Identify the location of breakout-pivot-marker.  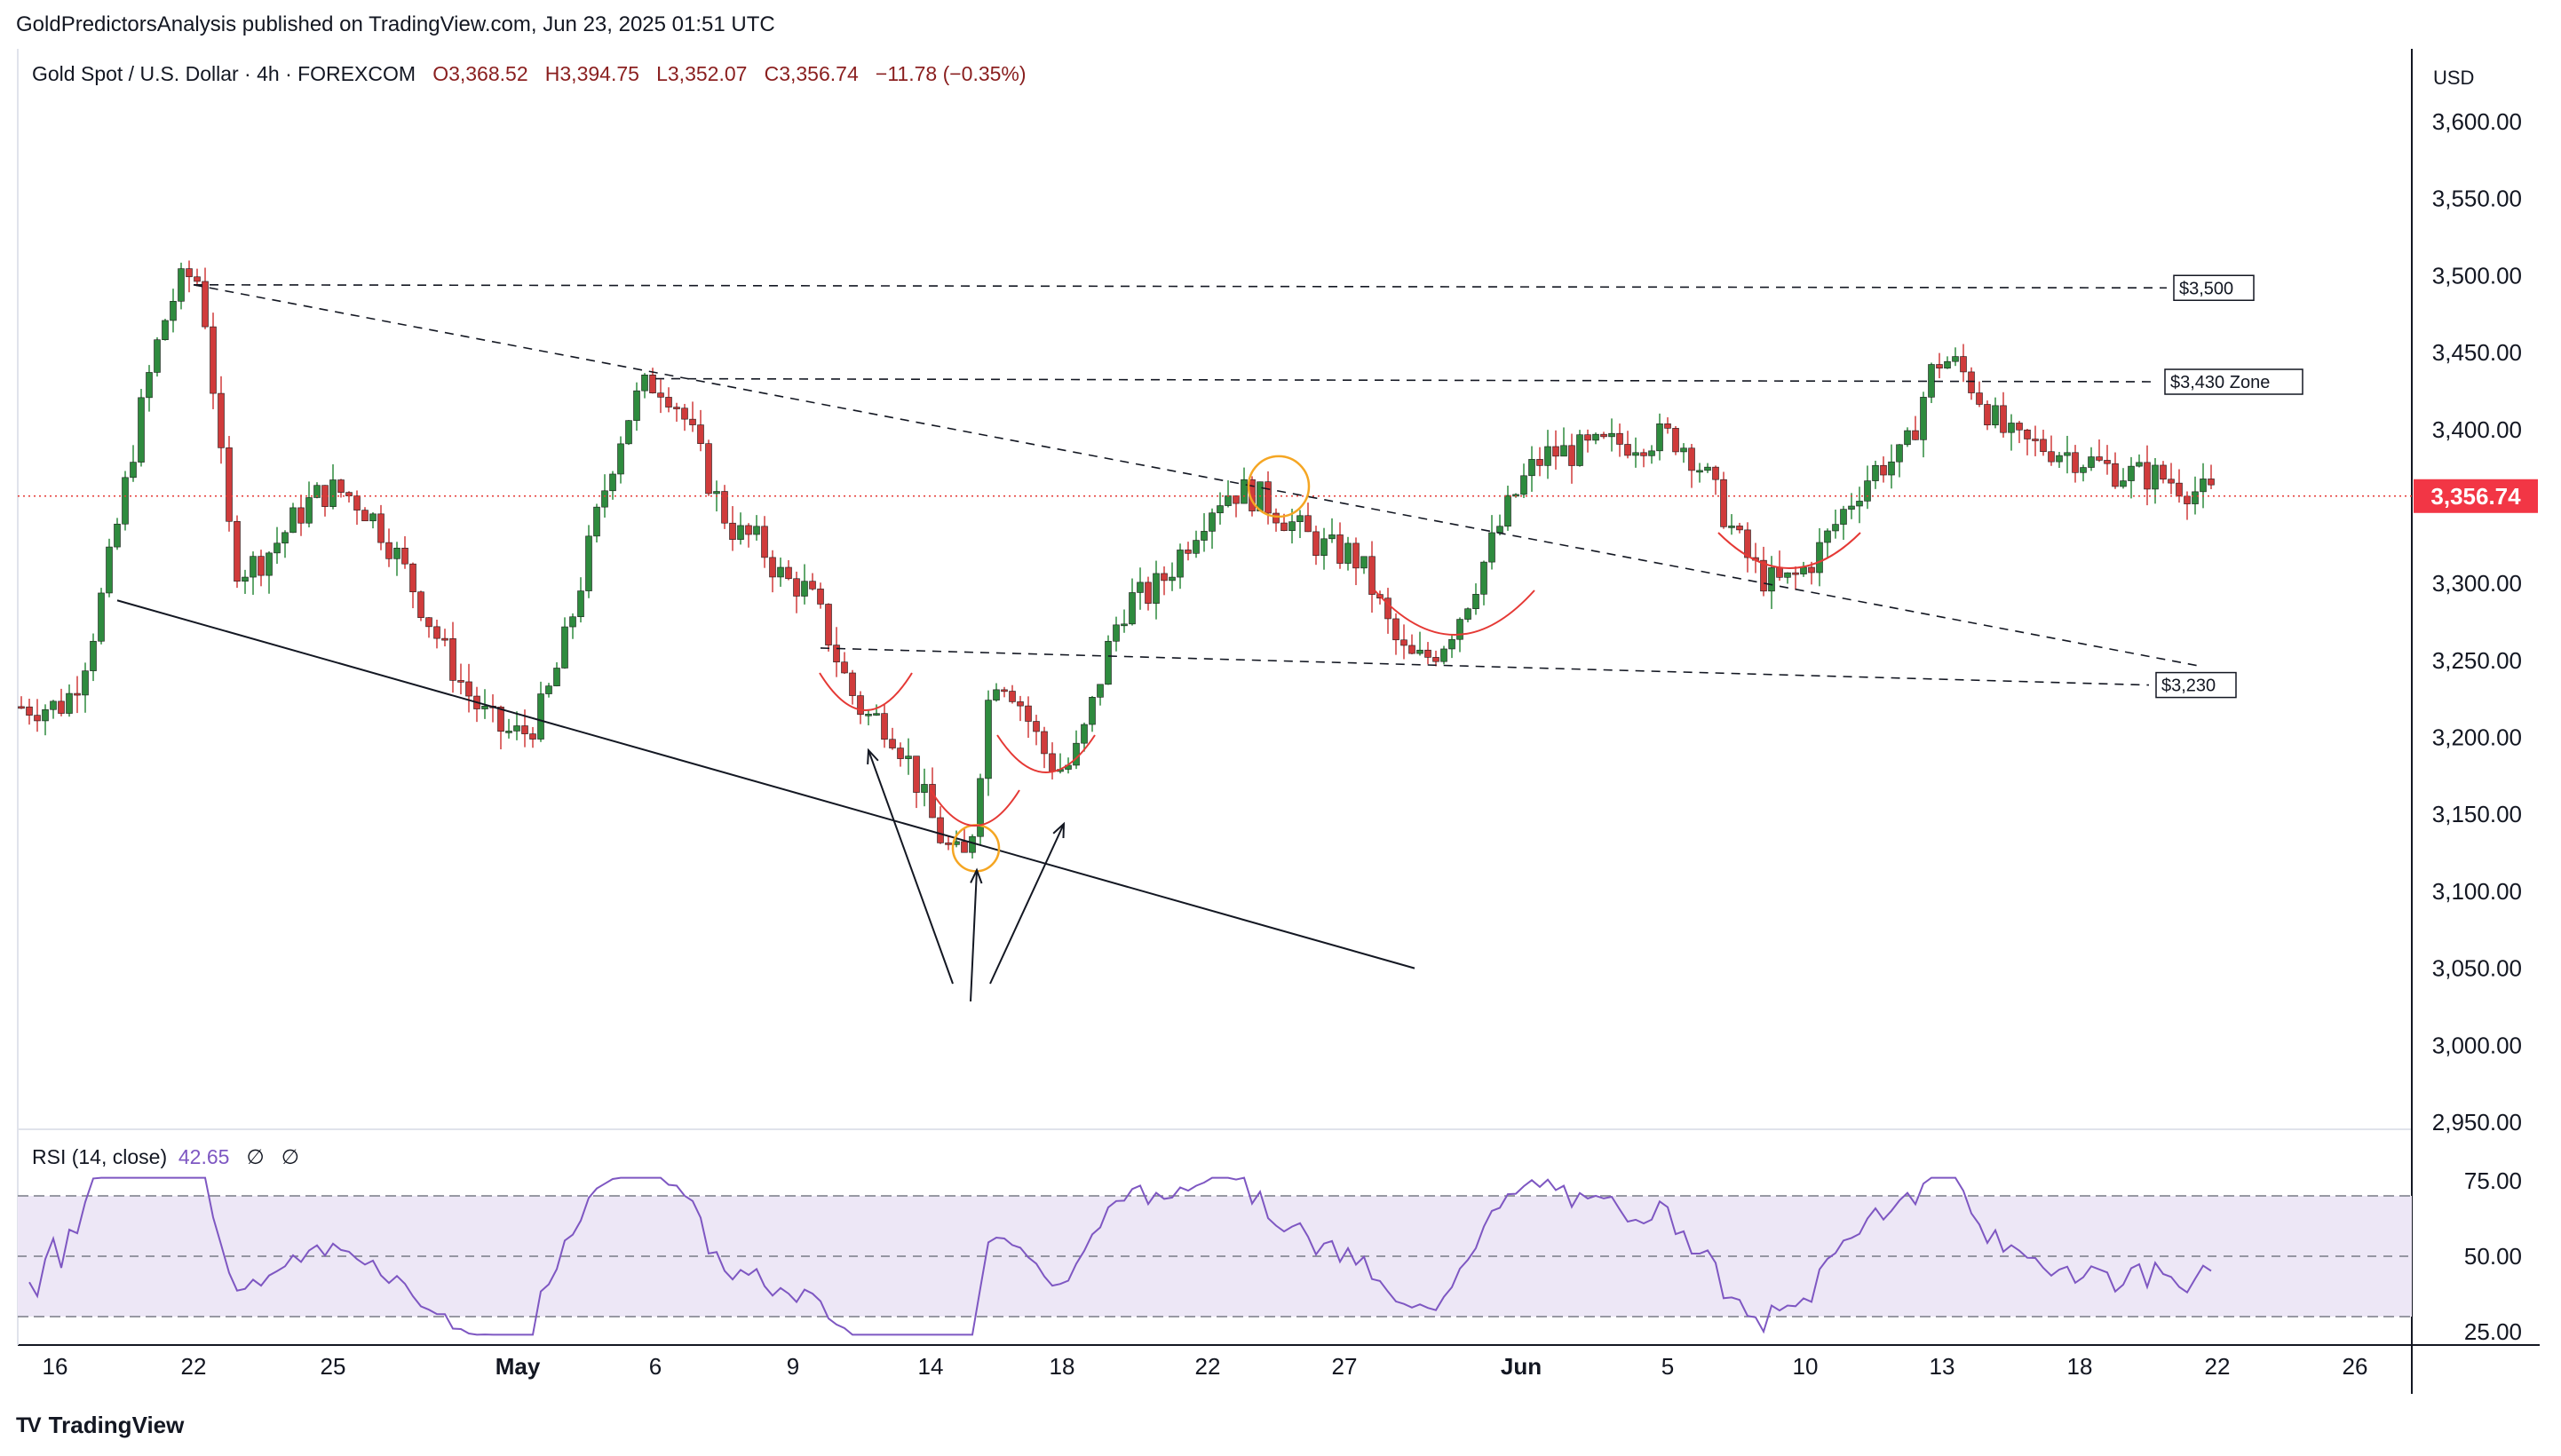
(1279, 487).